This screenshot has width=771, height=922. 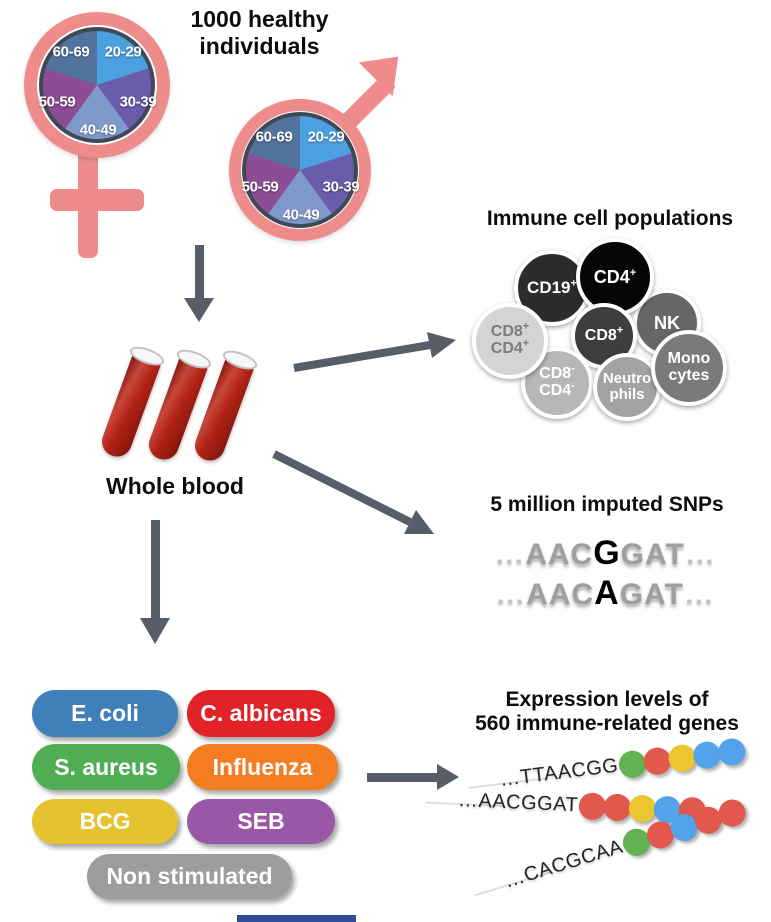 I want to click on gene-strand-1: …TTAACGG, so click(x=622, y=765).